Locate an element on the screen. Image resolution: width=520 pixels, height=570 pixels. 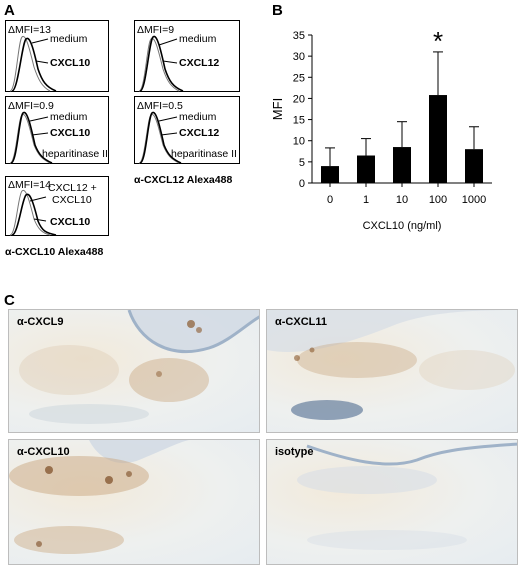
micrograph-isotype: isotype is located at coordinates (392, 502).